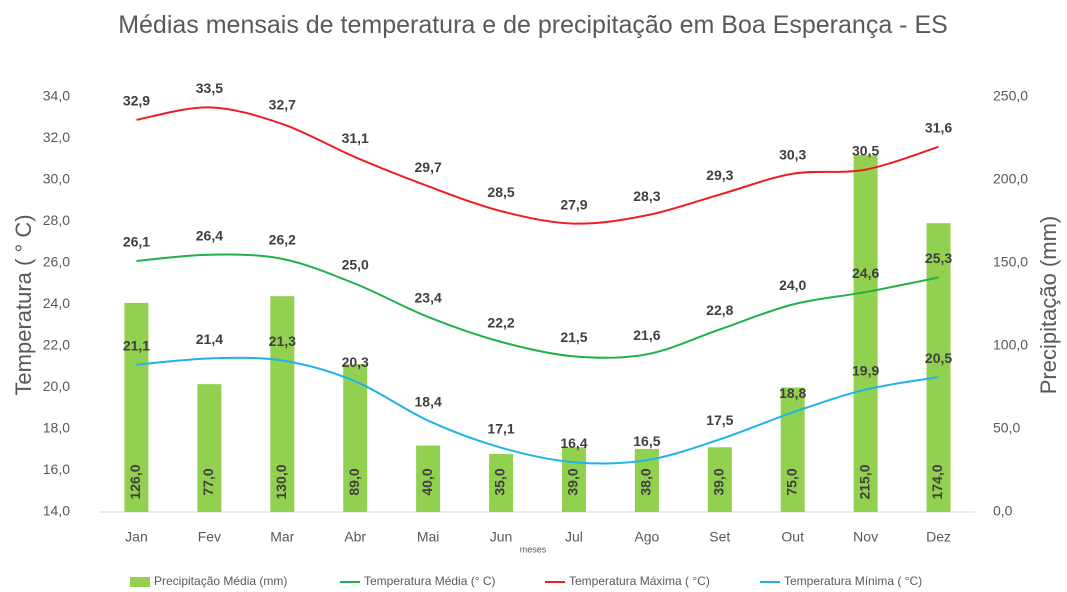  Describe the element at coordinates (209, 88) in the screenshot. I see `data-label: 33,5` at that location.